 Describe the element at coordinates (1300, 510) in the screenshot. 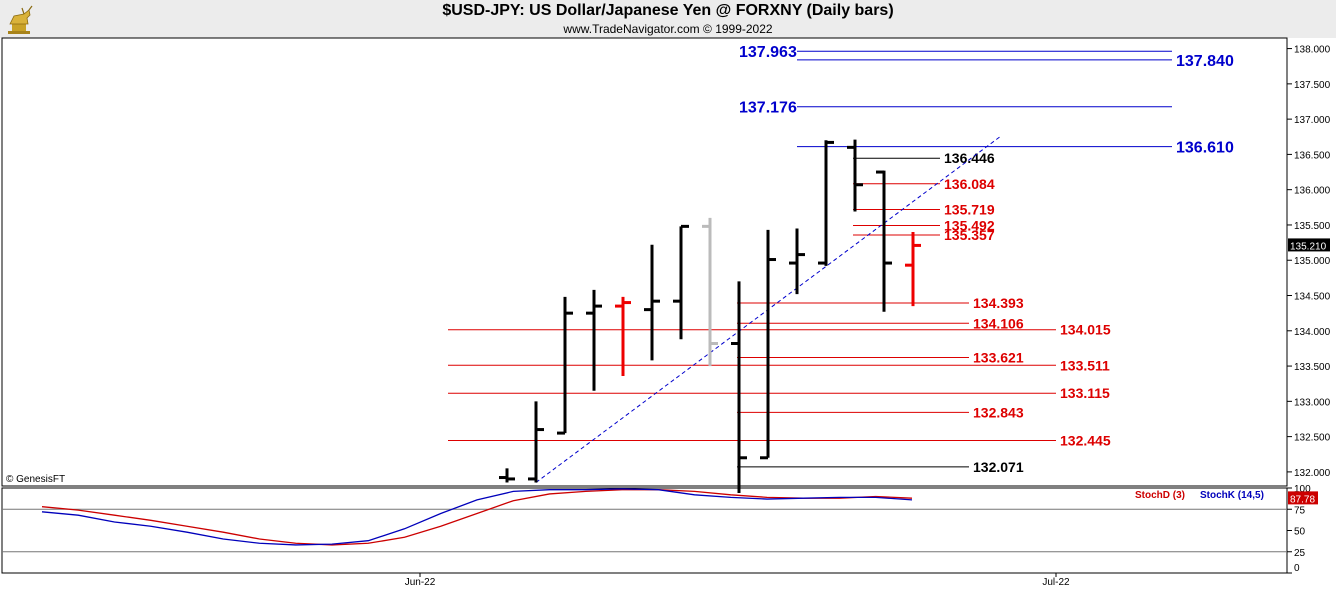

I see `stoch-tick-label: 75` at that location.